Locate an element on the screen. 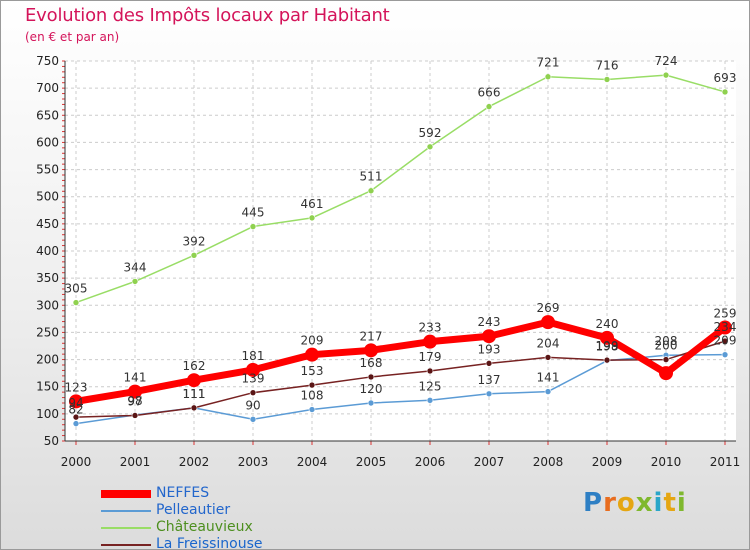  x-tick-label: 2004 is located at coordinates (312, 462).